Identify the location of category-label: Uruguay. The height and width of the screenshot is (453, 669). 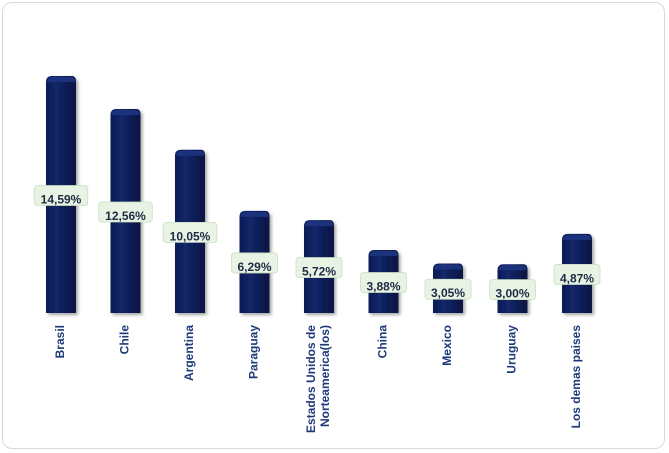
(512, 349).